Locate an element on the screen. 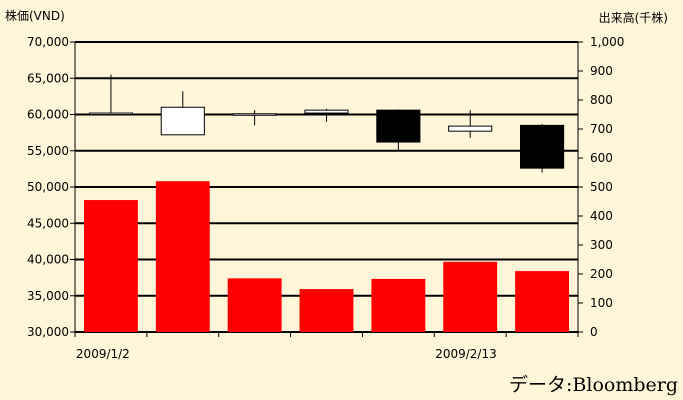  left-tick-label: 55,000 is located at coordinates (48, 151).